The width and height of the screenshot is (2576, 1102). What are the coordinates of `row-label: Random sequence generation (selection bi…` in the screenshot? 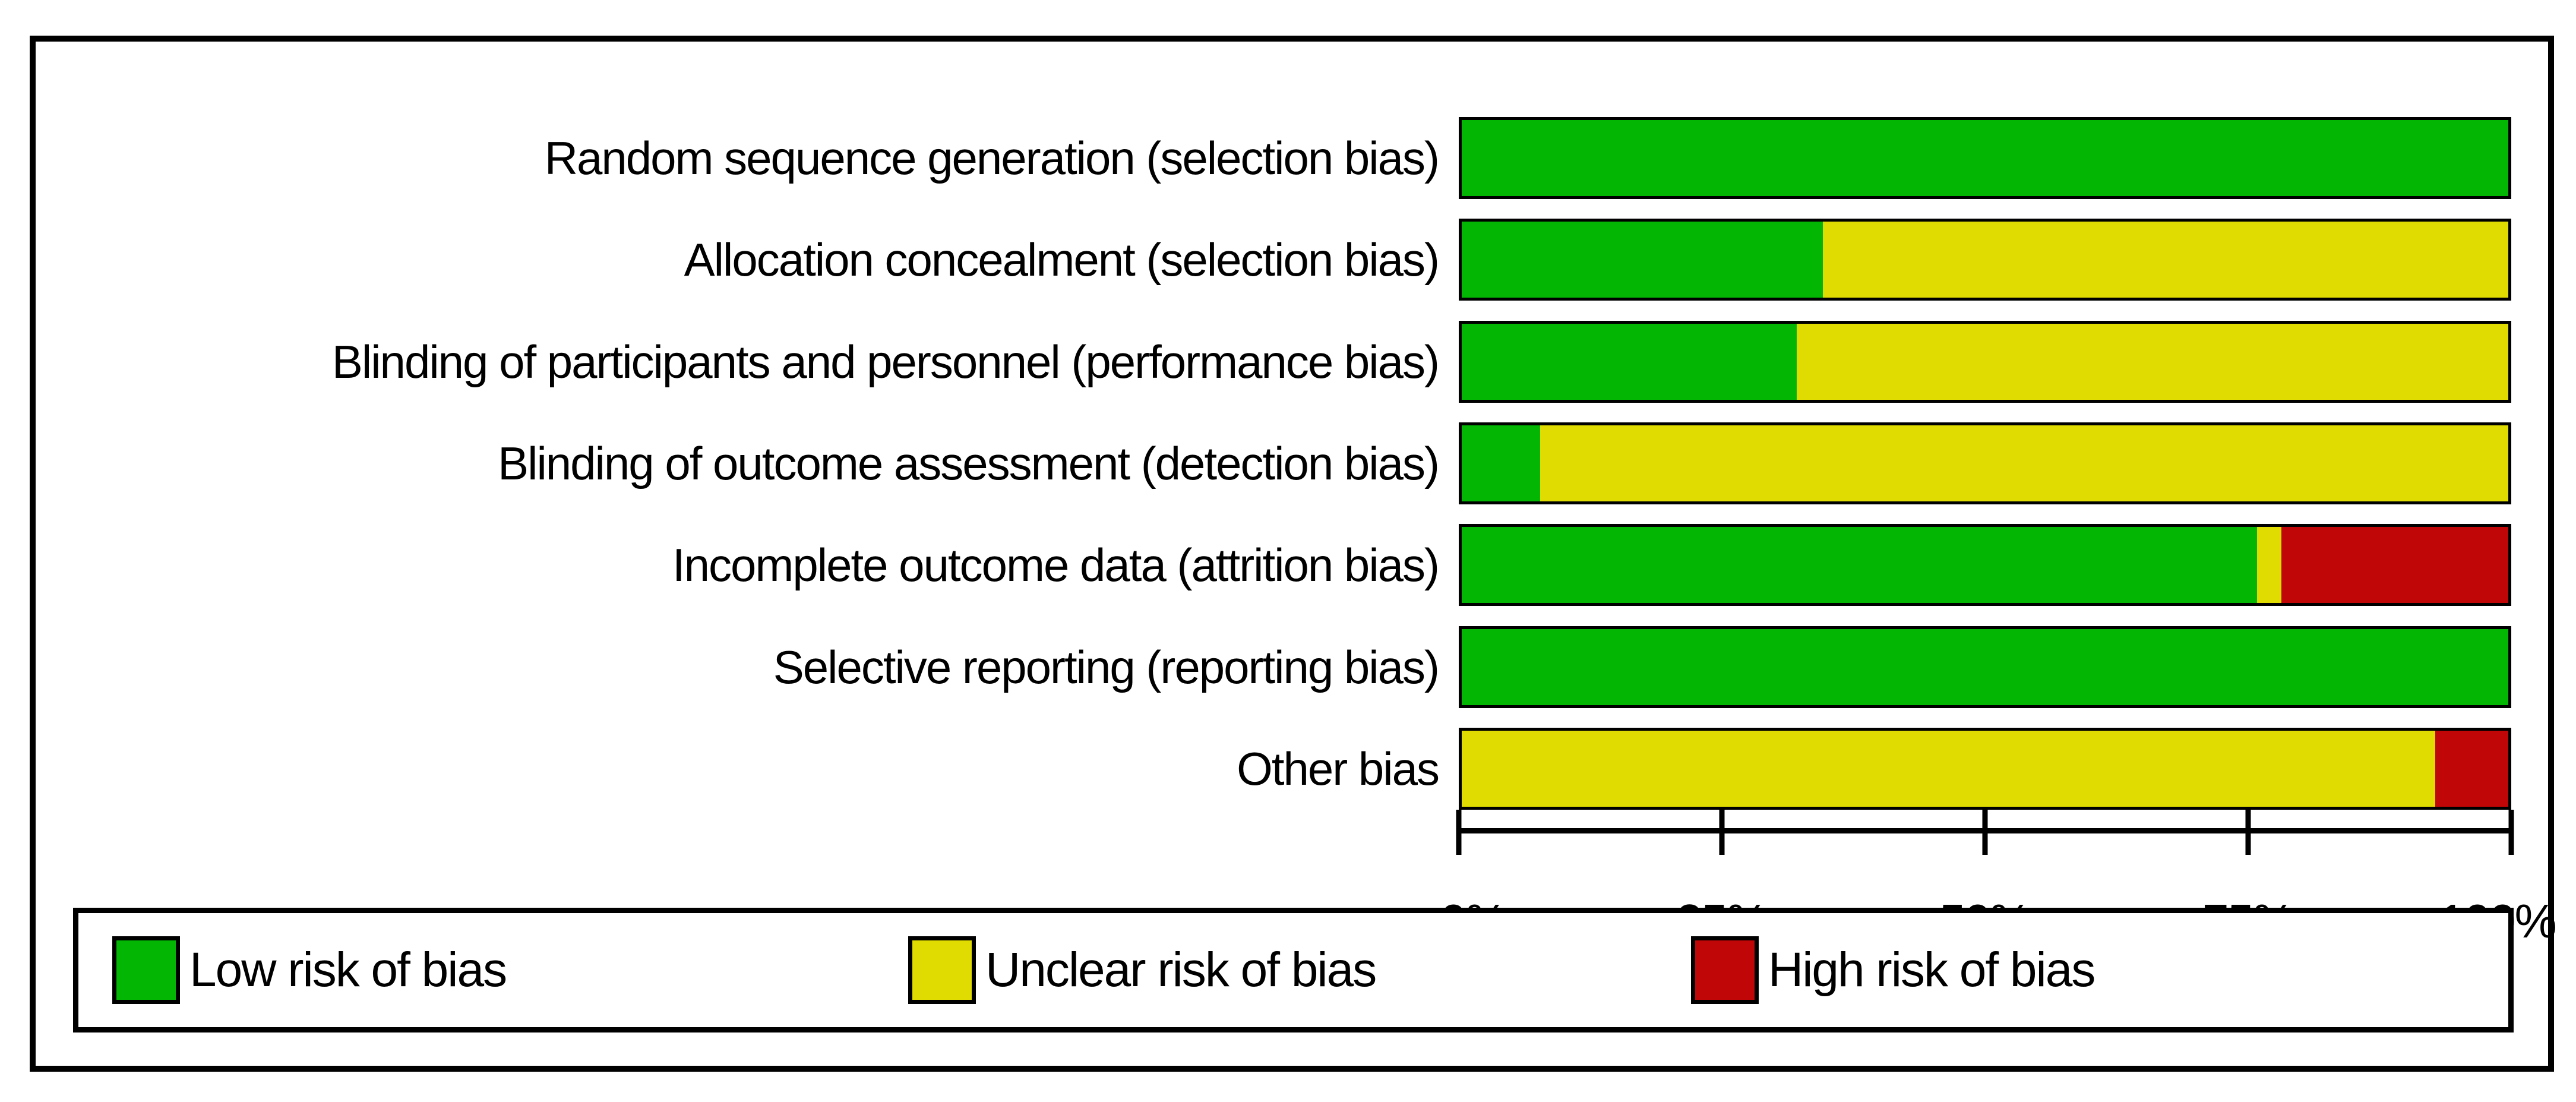 It's located at (992, 158).